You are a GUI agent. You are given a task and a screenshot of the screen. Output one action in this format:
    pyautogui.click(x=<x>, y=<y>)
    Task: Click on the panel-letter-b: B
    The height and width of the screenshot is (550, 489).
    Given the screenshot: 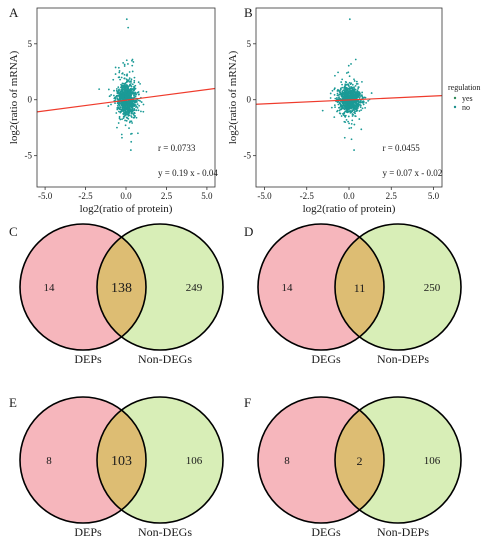 What is the action you would take?
    pyautogui.click(x=248, y=12)
    